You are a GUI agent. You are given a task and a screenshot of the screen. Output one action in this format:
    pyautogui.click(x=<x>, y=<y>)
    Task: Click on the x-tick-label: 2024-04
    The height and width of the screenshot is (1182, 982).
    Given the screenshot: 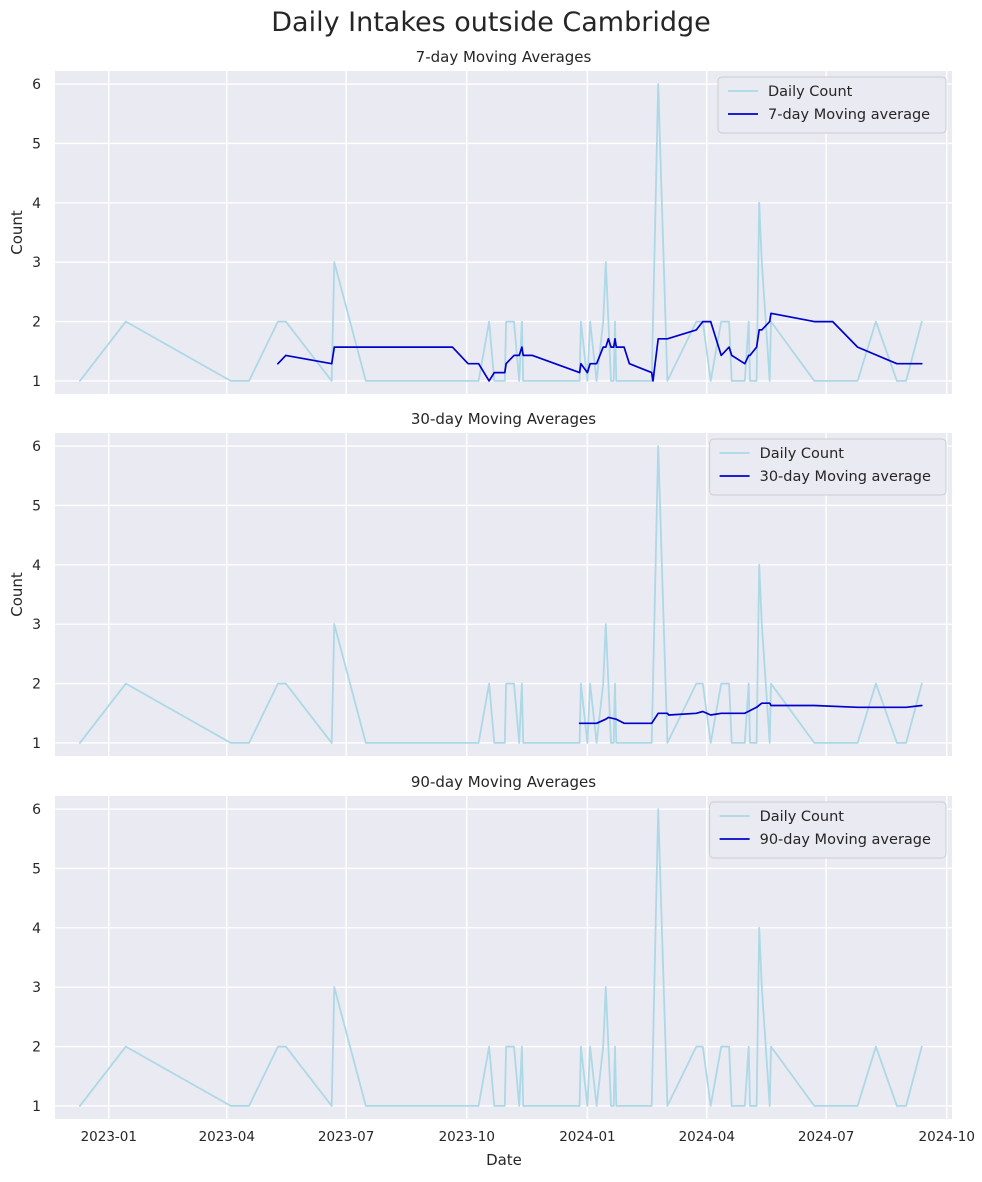 What is the action you would take?
    pyautogui.click(x=707, y=1137)
    